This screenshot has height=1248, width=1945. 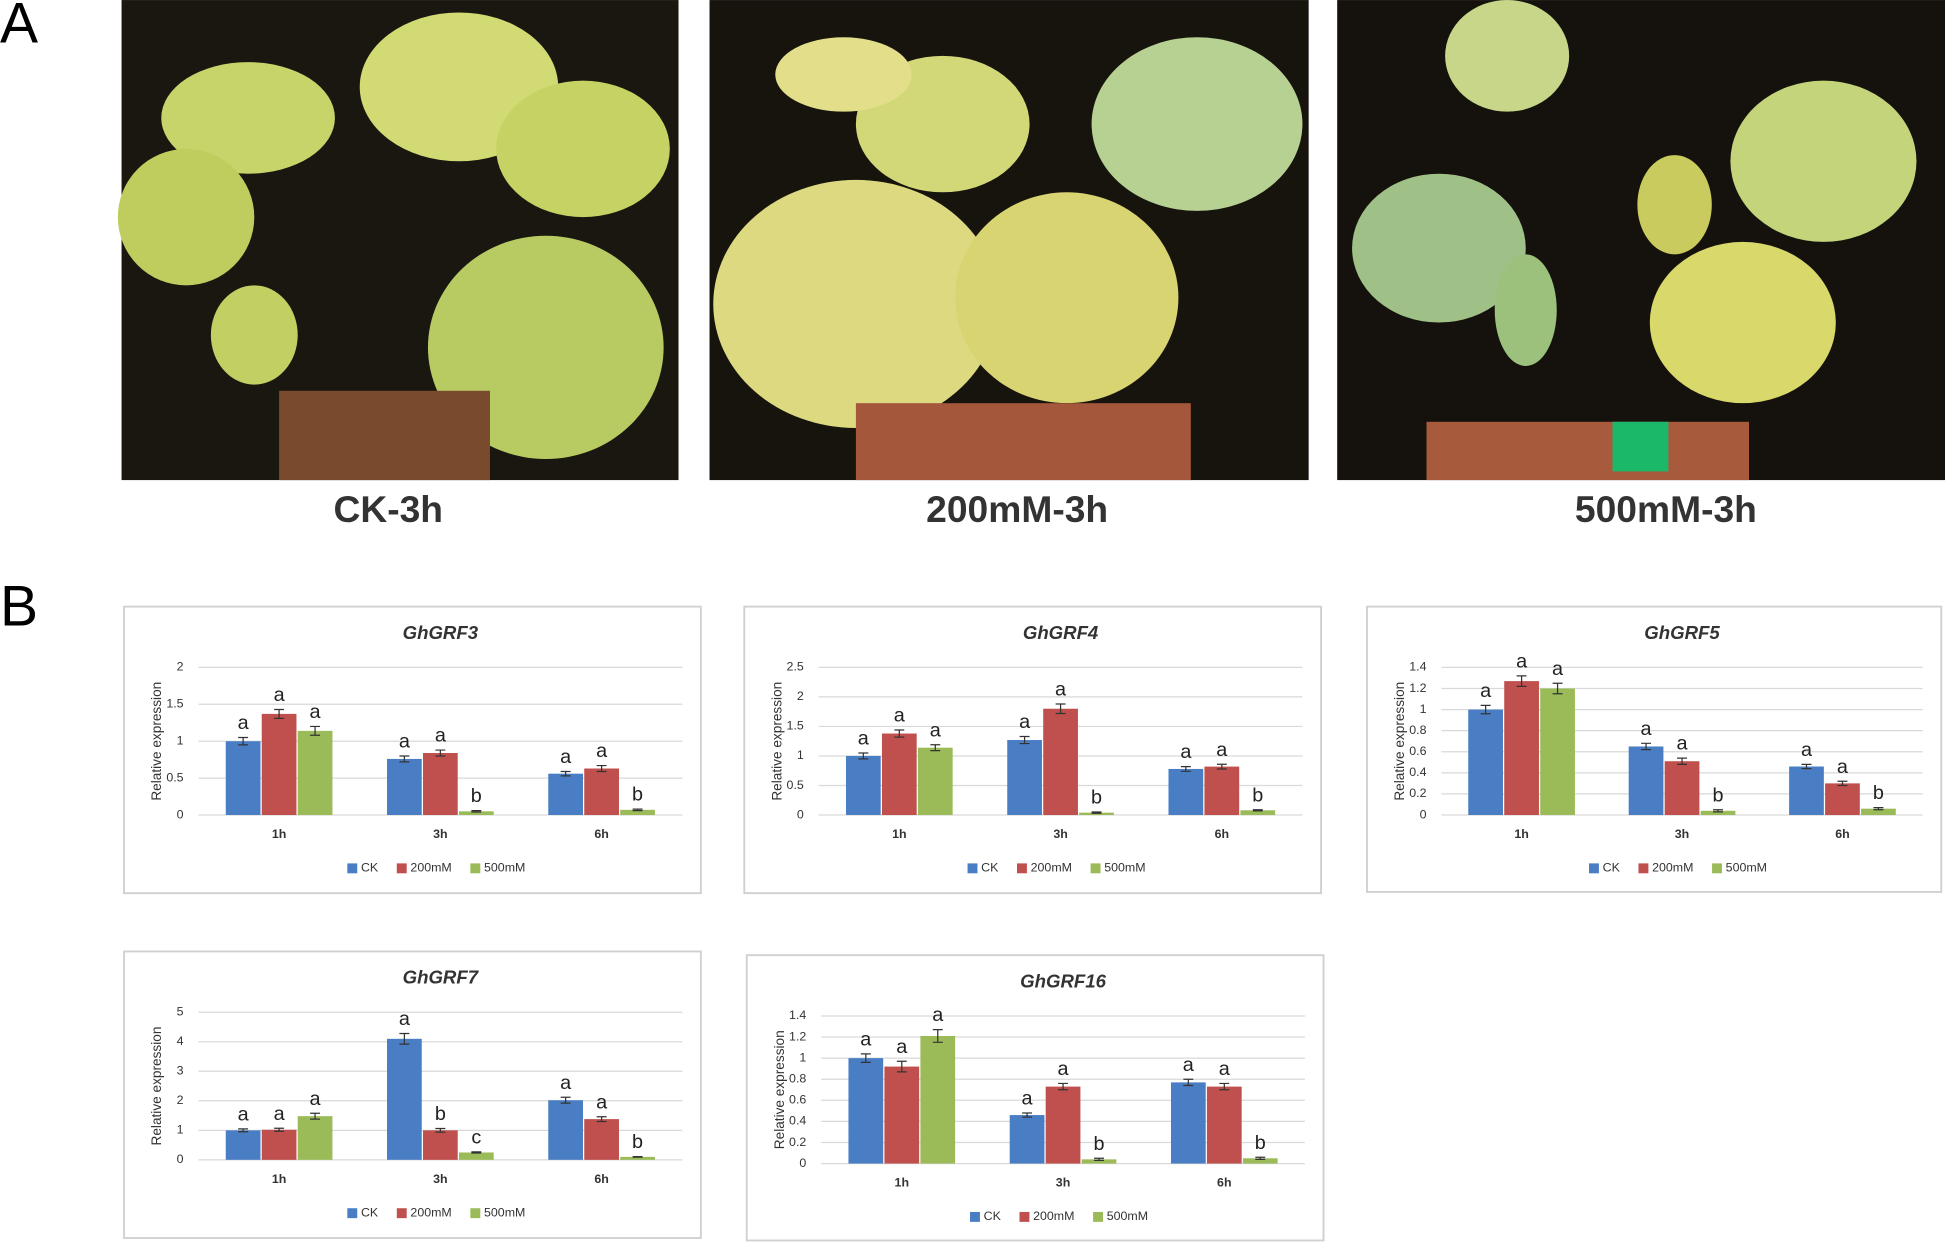 What do you see at coordinates (1666, 509) in the screenshot?
I see `photo-caption: 500mM-3h` at bounding box center [1666, 509].